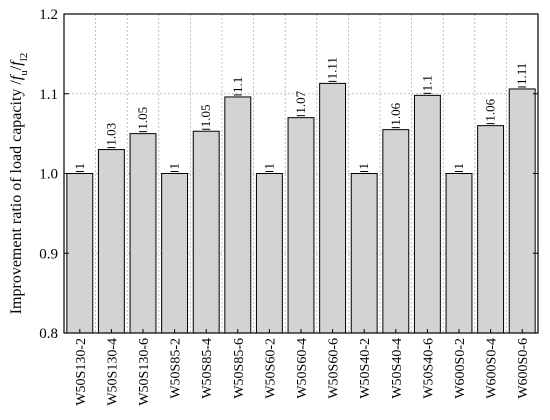 This screenshot has width=550, height=420. Describe the element at coordinates (428, 368) in the screenshot. I see `x-tick-label: W50S40-6` at that location.